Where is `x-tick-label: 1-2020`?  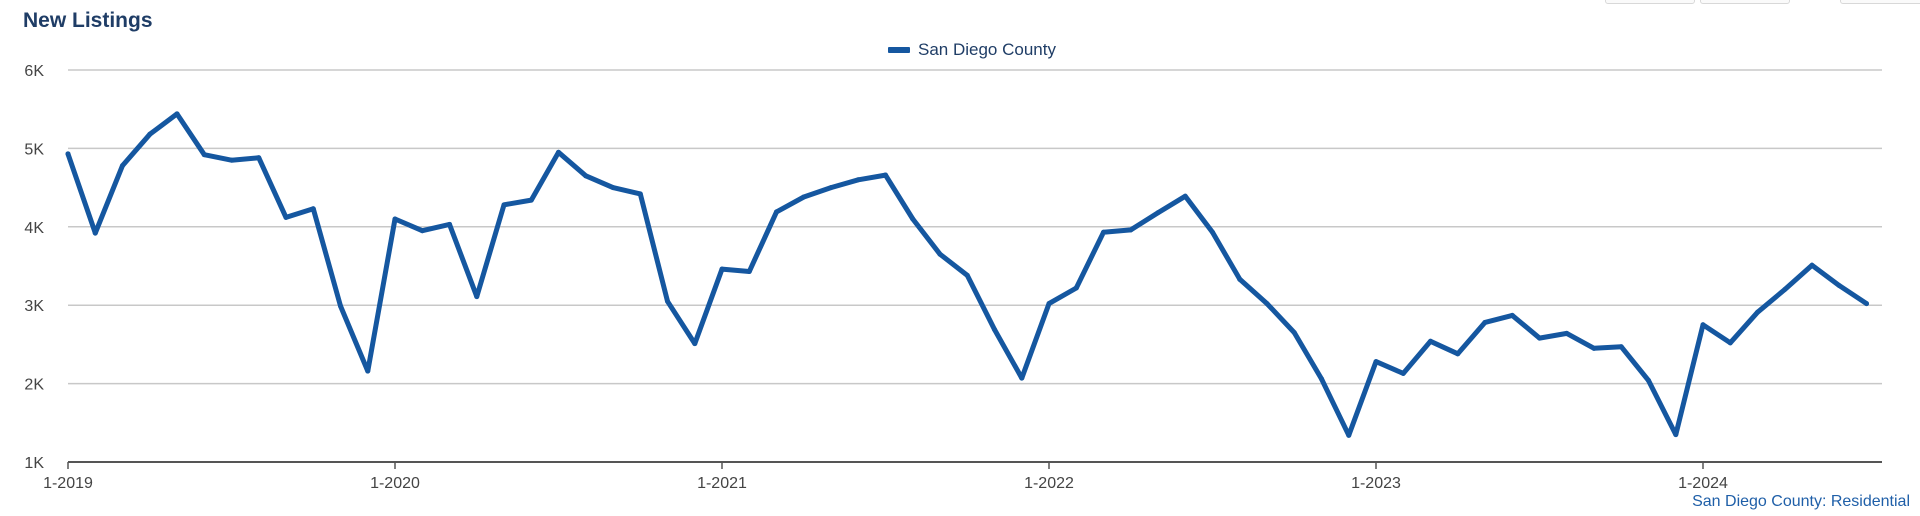
x-tick-label: 1-2020 is located at coordinates (395, 483).